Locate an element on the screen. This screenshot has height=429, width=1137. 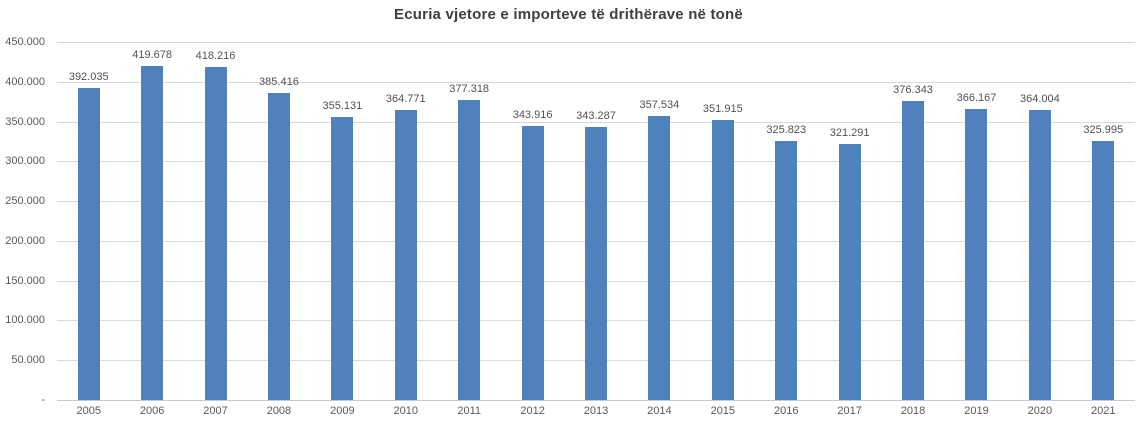
x-axis-label: 2013 is located at coordinates (596, 411).